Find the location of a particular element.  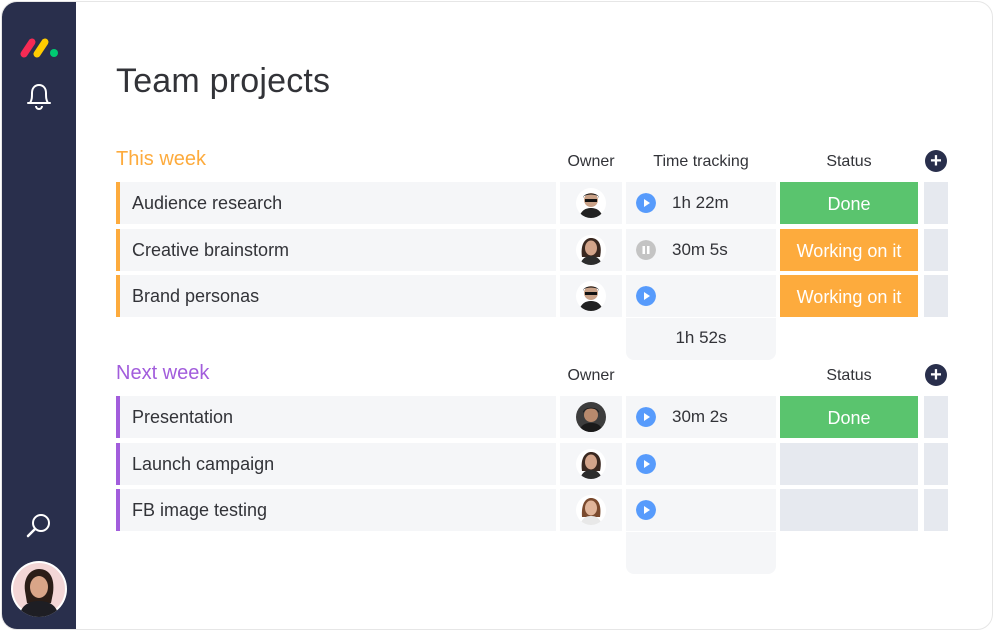

time-total: 1h 52s is located at coordinates (701, 337).